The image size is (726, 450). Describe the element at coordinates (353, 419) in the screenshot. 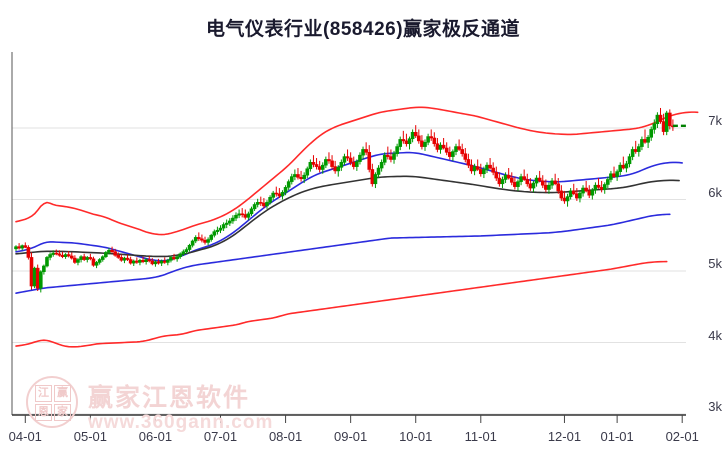

I see `x-axis-ticks` at that location.